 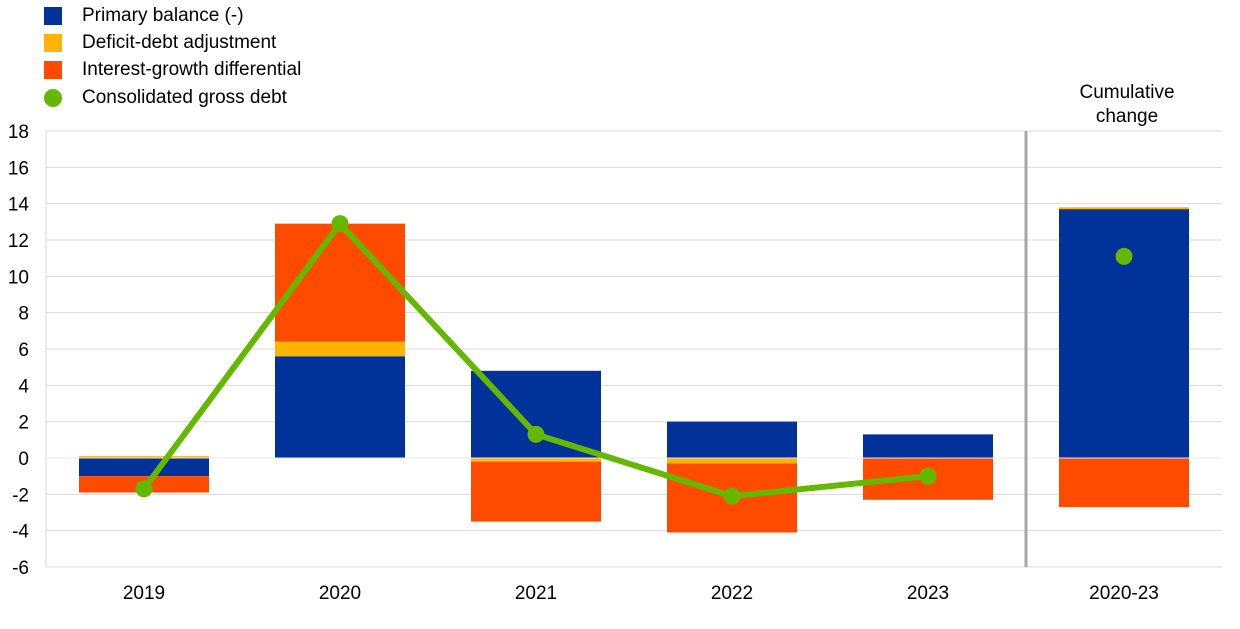 I want to click on legend-label-gross-debt: Consolidated gross debt, so click(x=184, y=97).